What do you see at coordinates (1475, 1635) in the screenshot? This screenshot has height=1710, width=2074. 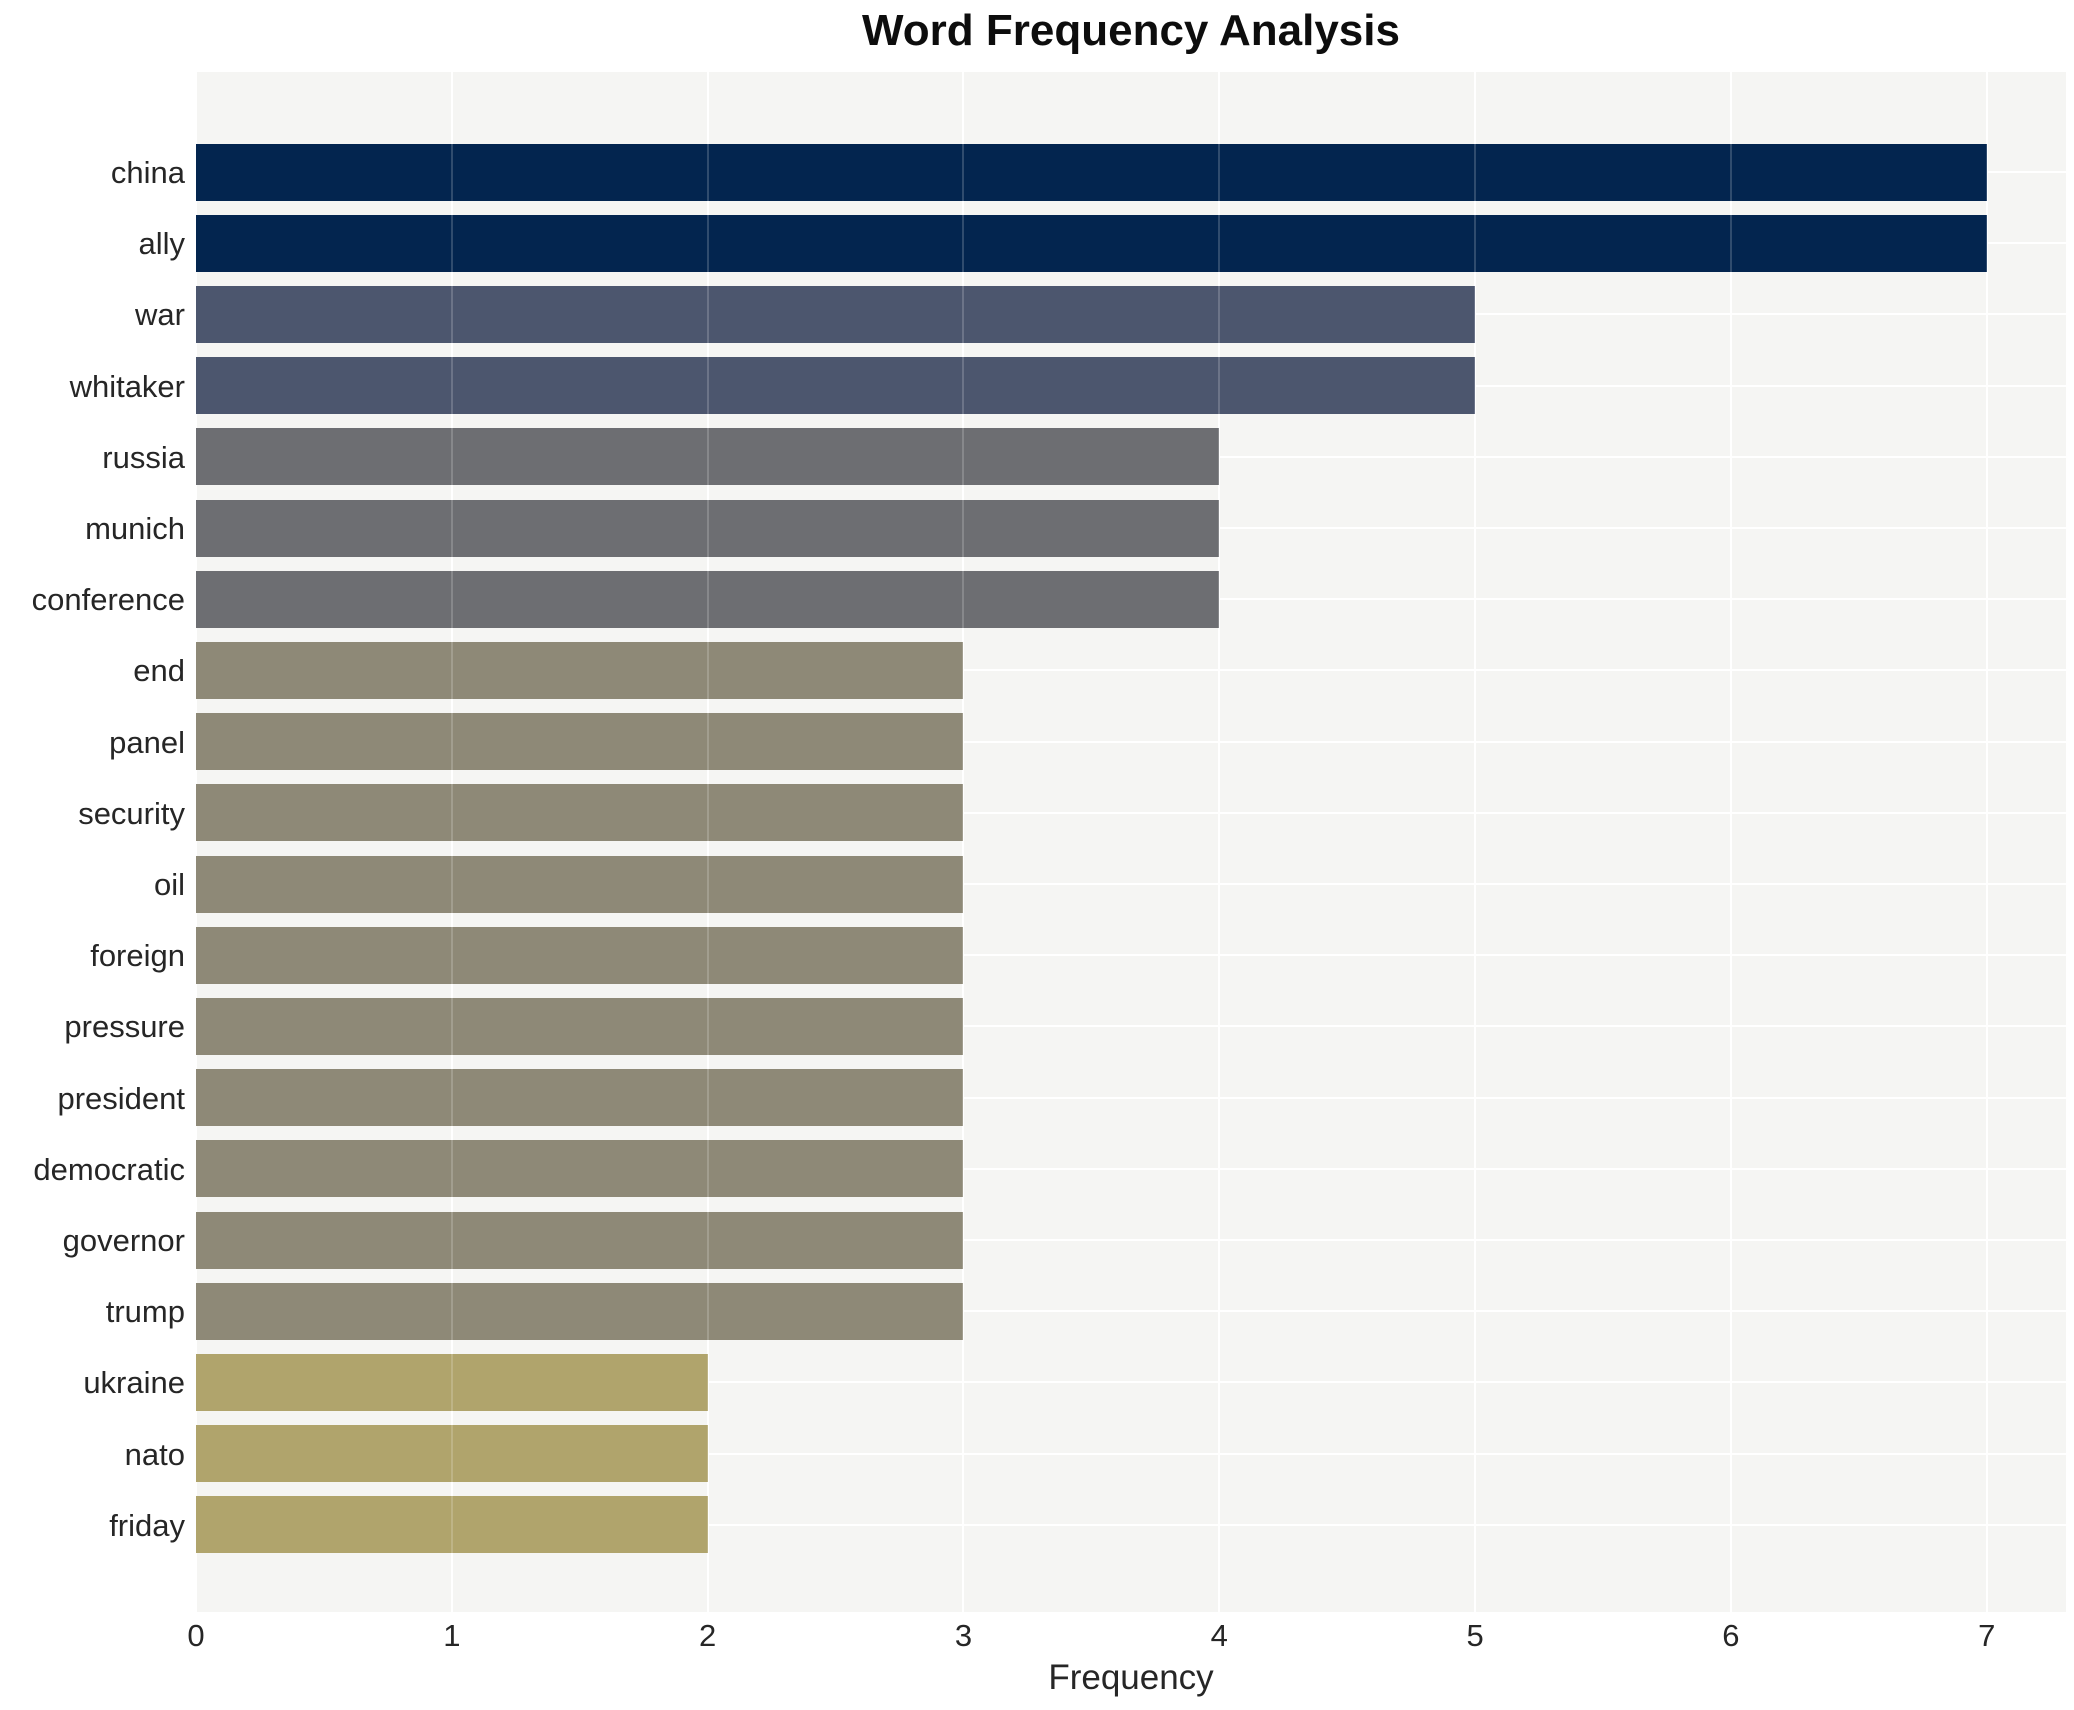 I see `x-tick-label-5: 5` at bounding box center [1475, 1635].